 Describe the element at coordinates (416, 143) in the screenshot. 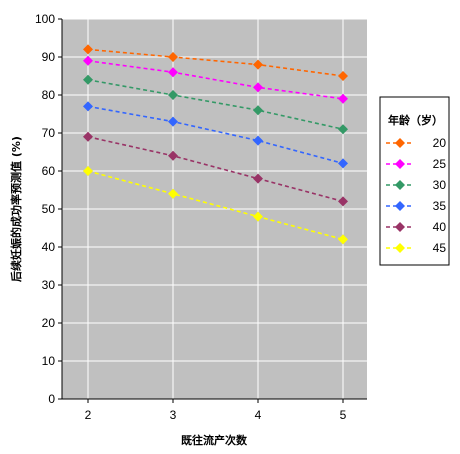

I see `legend-item: 20` at that location.